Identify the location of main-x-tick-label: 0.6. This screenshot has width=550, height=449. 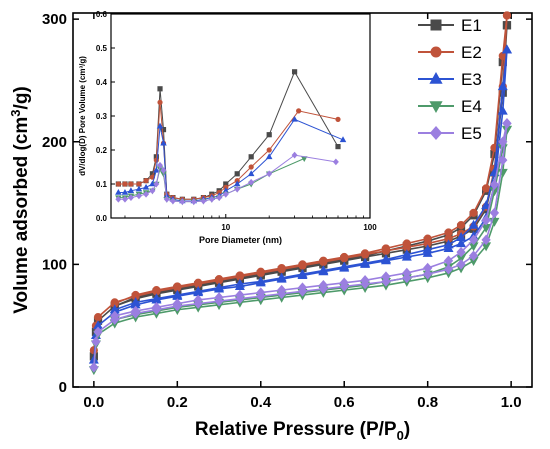
(344, 402).